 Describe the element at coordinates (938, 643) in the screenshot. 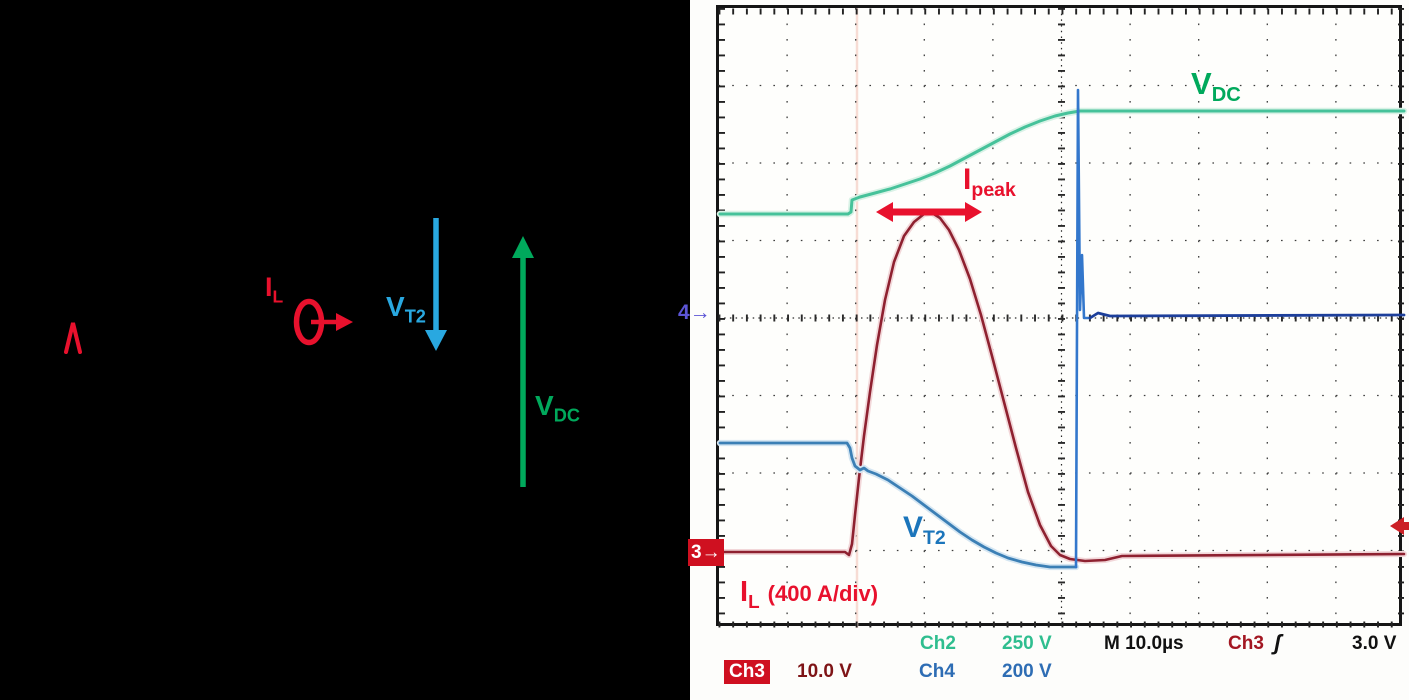

I see `readout-ch2-name: Ch2` at that location.